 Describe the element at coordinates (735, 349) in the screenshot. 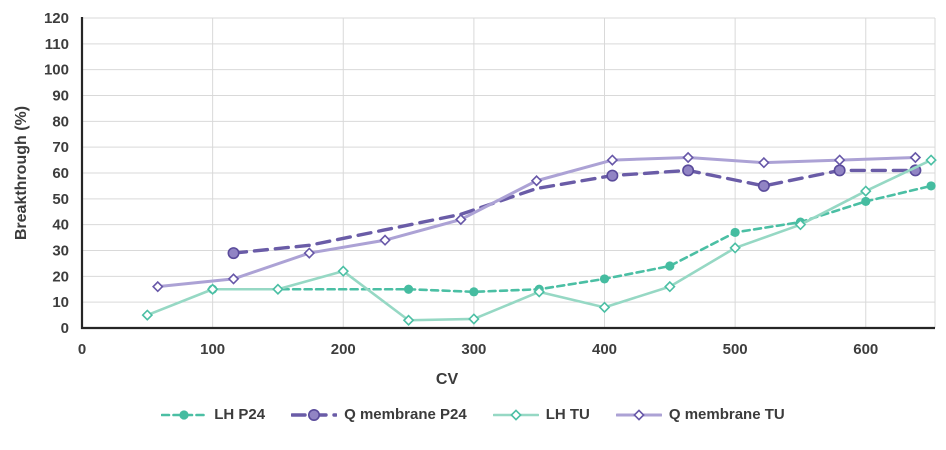

I see `svg-text: 500` at that location.